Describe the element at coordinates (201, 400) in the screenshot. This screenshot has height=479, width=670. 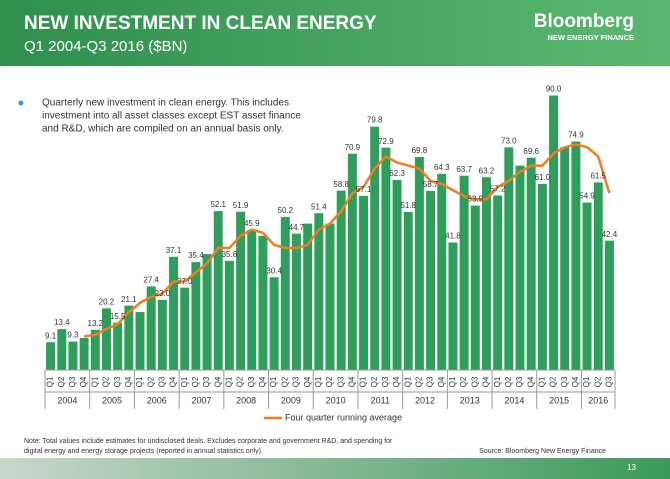
I see `group-label: 2007` at that location.